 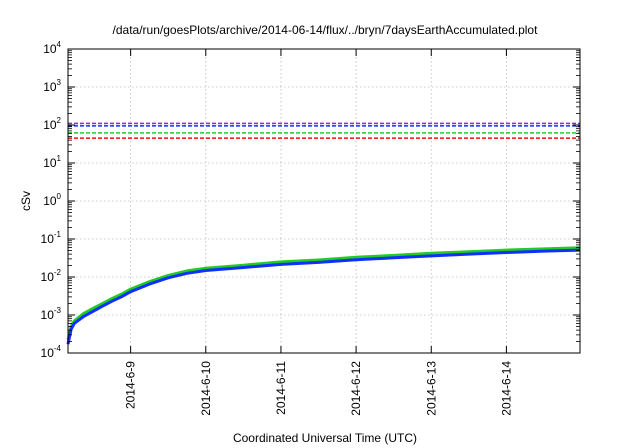 What do you see at coordinates (51, 276) in the screenshot?
I see `y-tick-label: 10⁻²` at bounding box center [51, 276].